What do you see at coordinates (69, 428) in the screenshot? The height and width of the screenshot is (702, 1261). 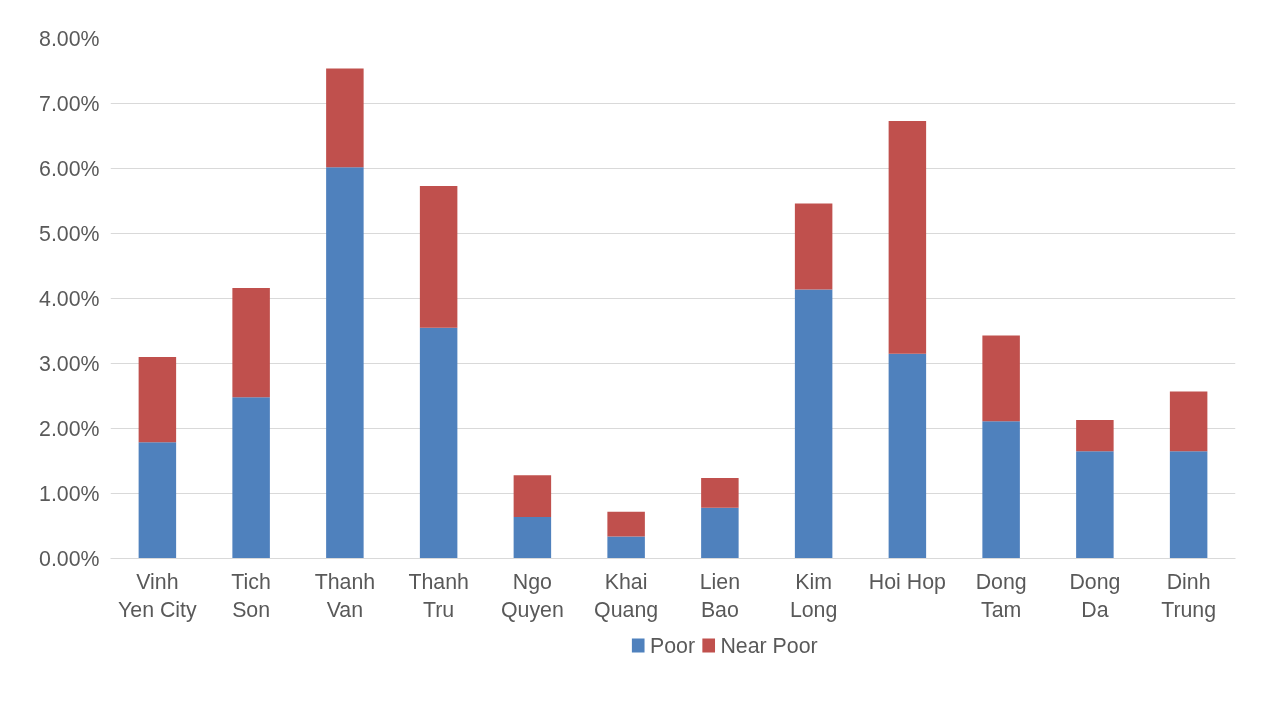 I see `y-tick-label: 2.00%` at bounding box center [69, 428].